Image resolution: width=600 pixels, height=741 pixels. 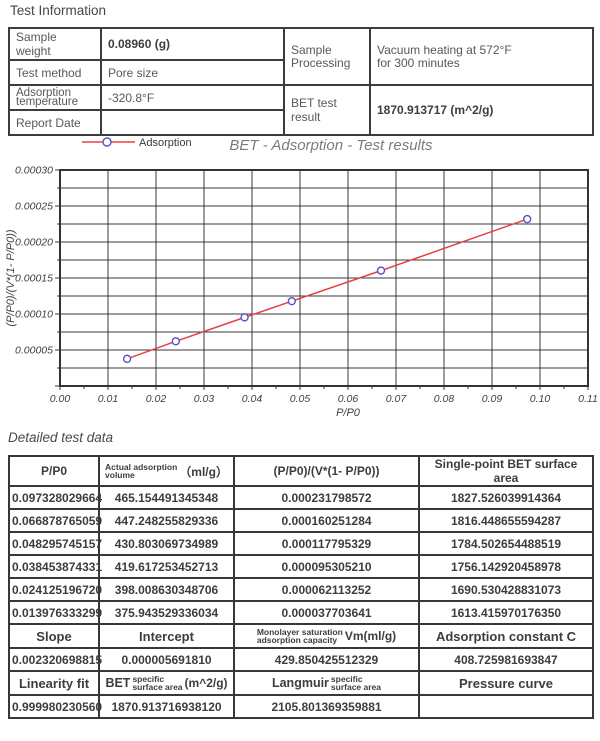 What do you see at coordinates (34, 279) in the screenshot?
I see `y-tick-label: 0.00015` at bounding box center [34, 279].